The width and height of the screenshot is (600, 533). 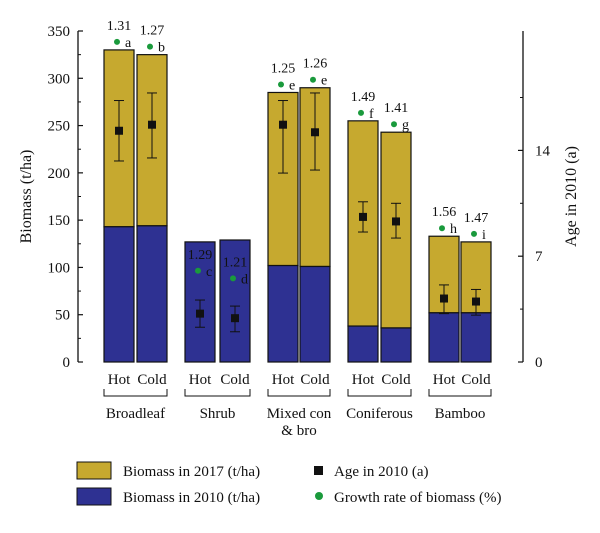 I want to click on significance-letter-2: c, so click(x=209, y=272).